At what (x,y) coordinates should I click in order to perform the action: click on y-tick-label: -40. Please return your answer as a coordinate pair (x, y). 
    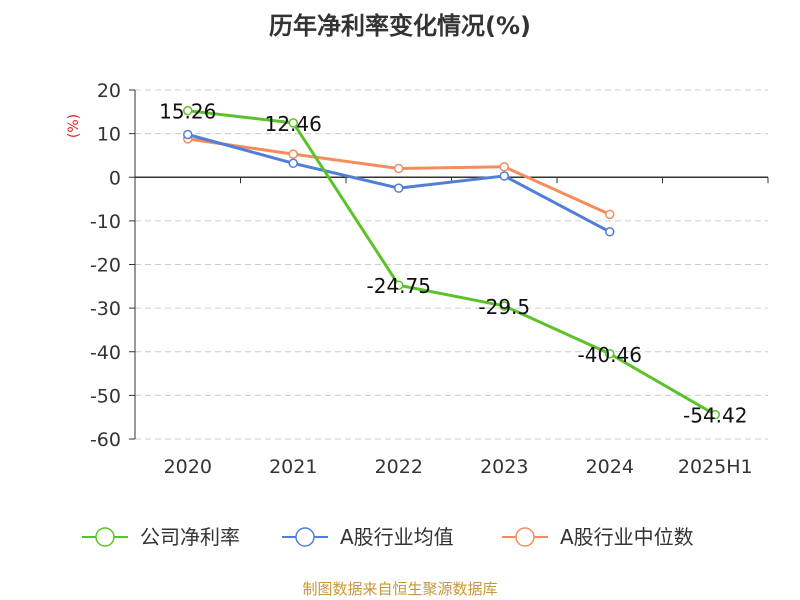
    Looking at the image, I should click on (105, 353).